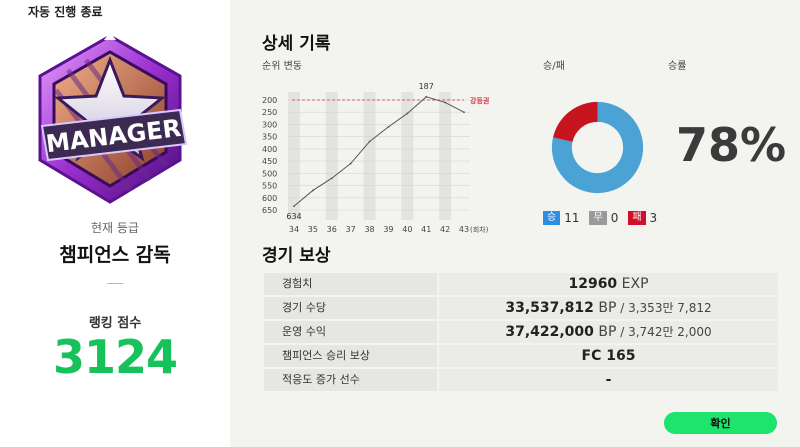 The image size is (800, 447). I want to click on winrate-label: 승률, so click(677, 66).